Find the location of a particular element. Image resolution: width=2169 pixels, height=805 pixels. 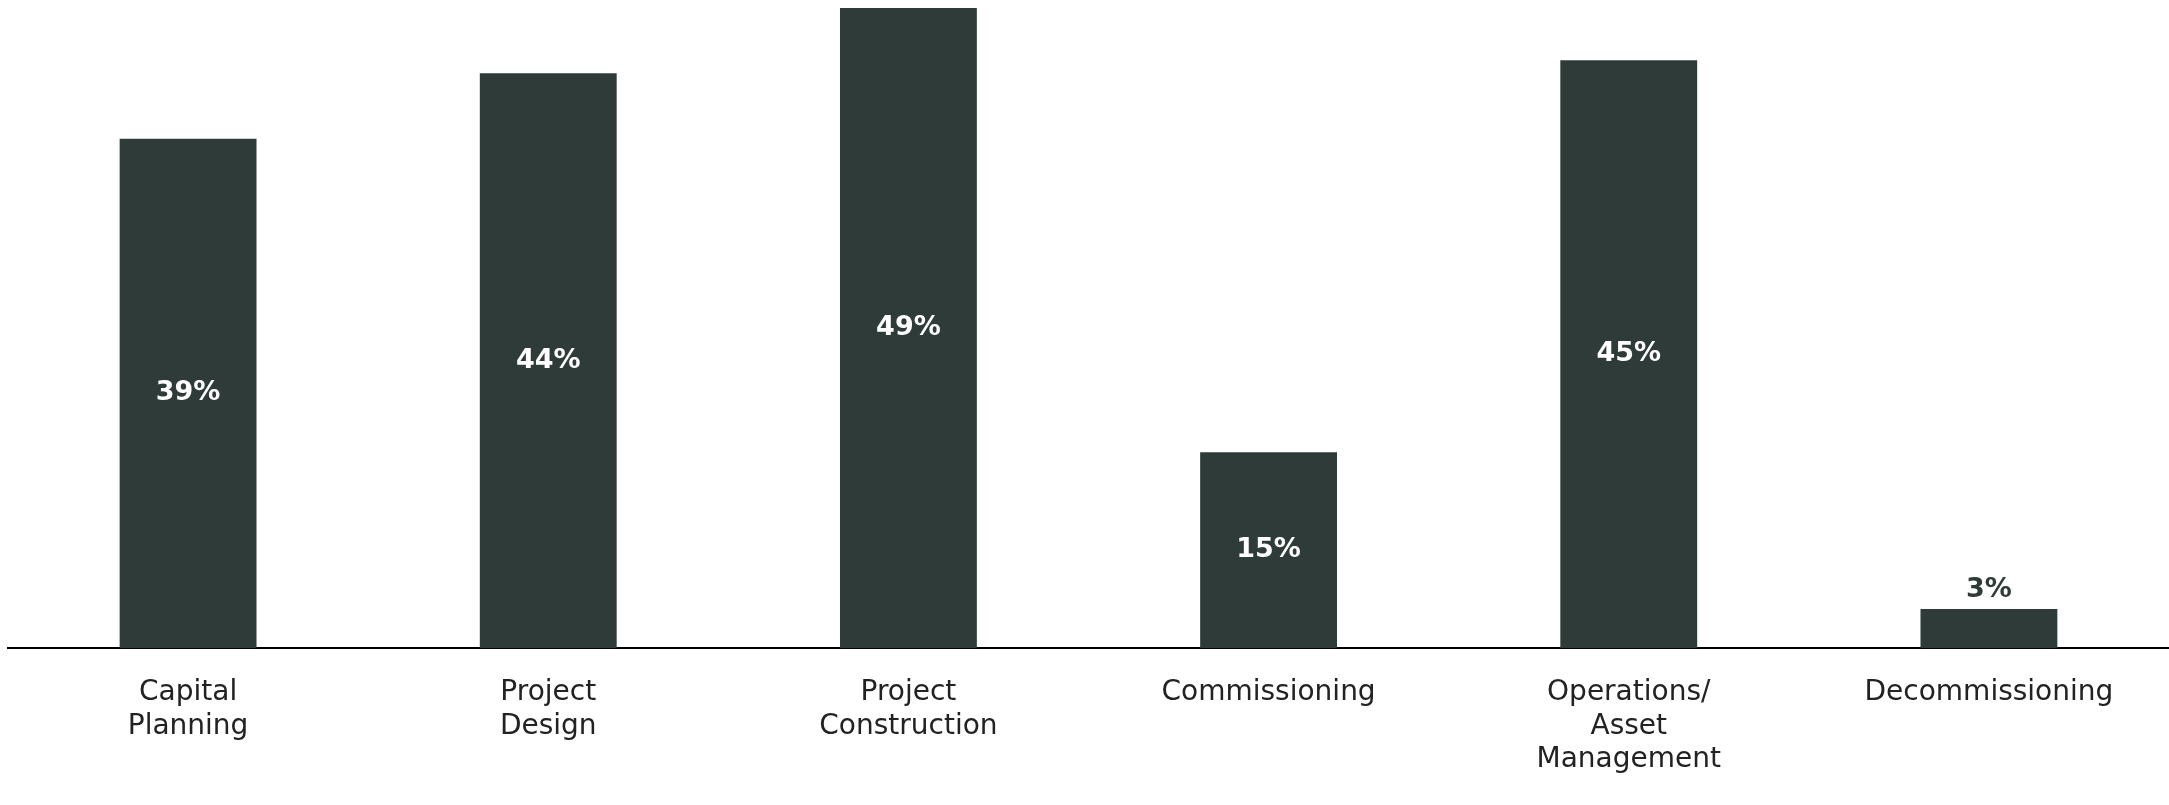

data-label: 3% is located at coordinates (1988, 587).